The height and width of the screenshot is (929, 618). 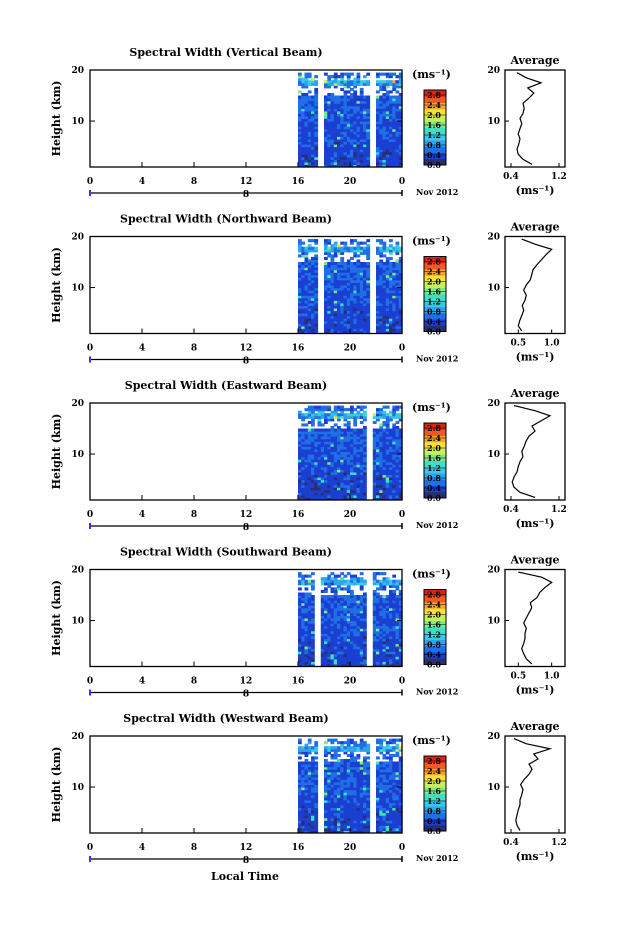 What do you see at coordinates (434, 302) in the screenshot?
I see `colorbar-tick-label: 1.2` at bounding box center [434, 302].